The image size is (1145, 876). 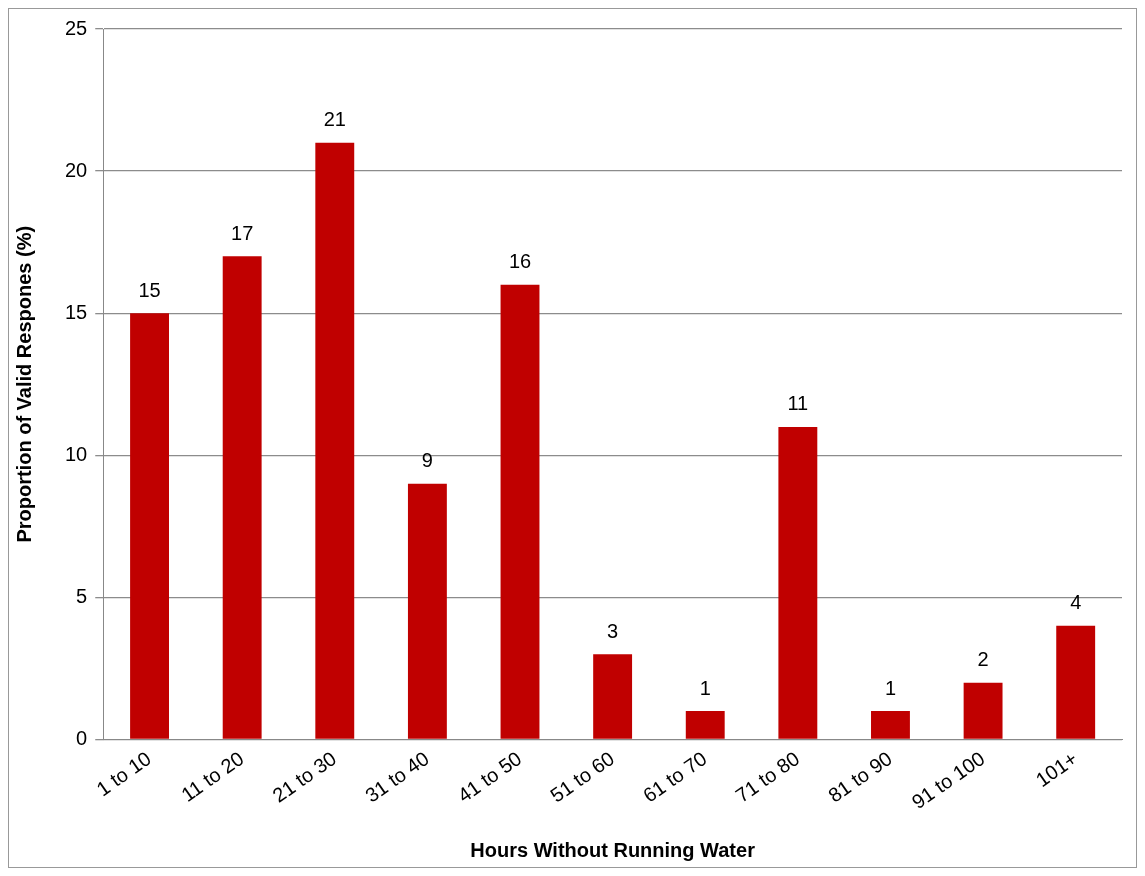 I want to click on data-label: 15, so click(x=149, y=289).